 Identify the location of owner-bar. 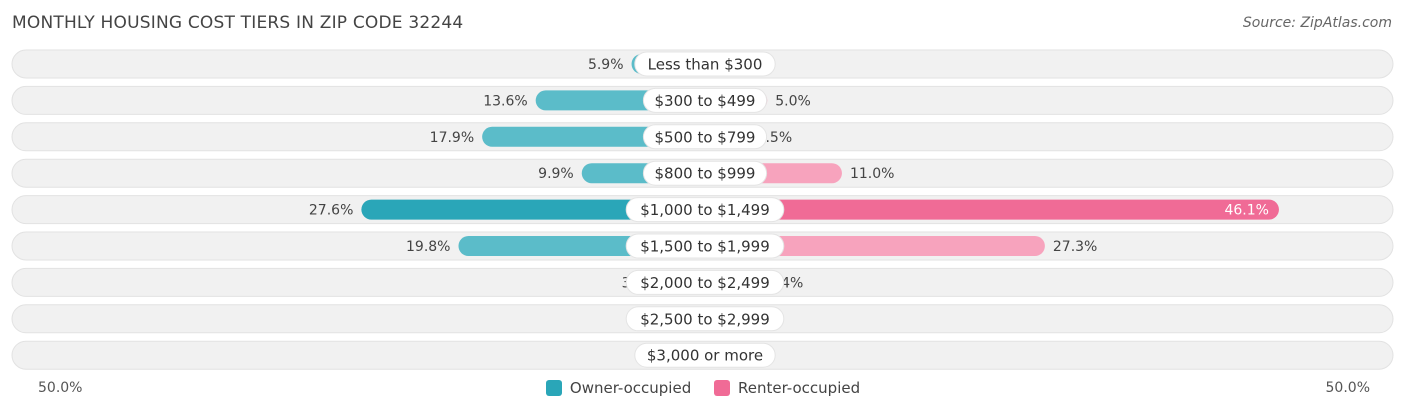
(533, 209).